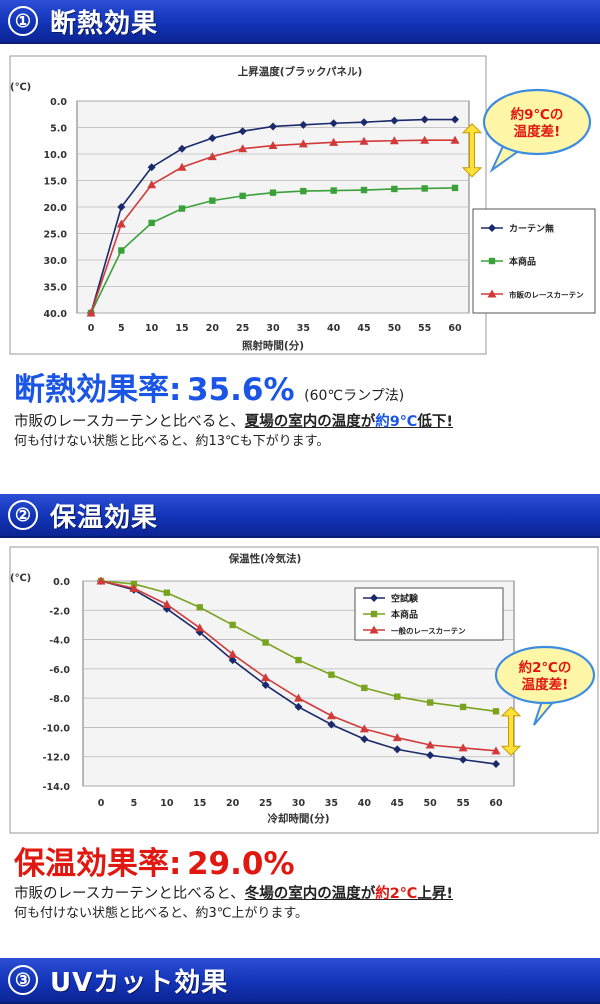 Image resolution: width=600 pixels, height=1004 pixels. Describe the element at coordinates (20, 87) in the screenshot. I see `y-unit-label: (℃)` at that location.